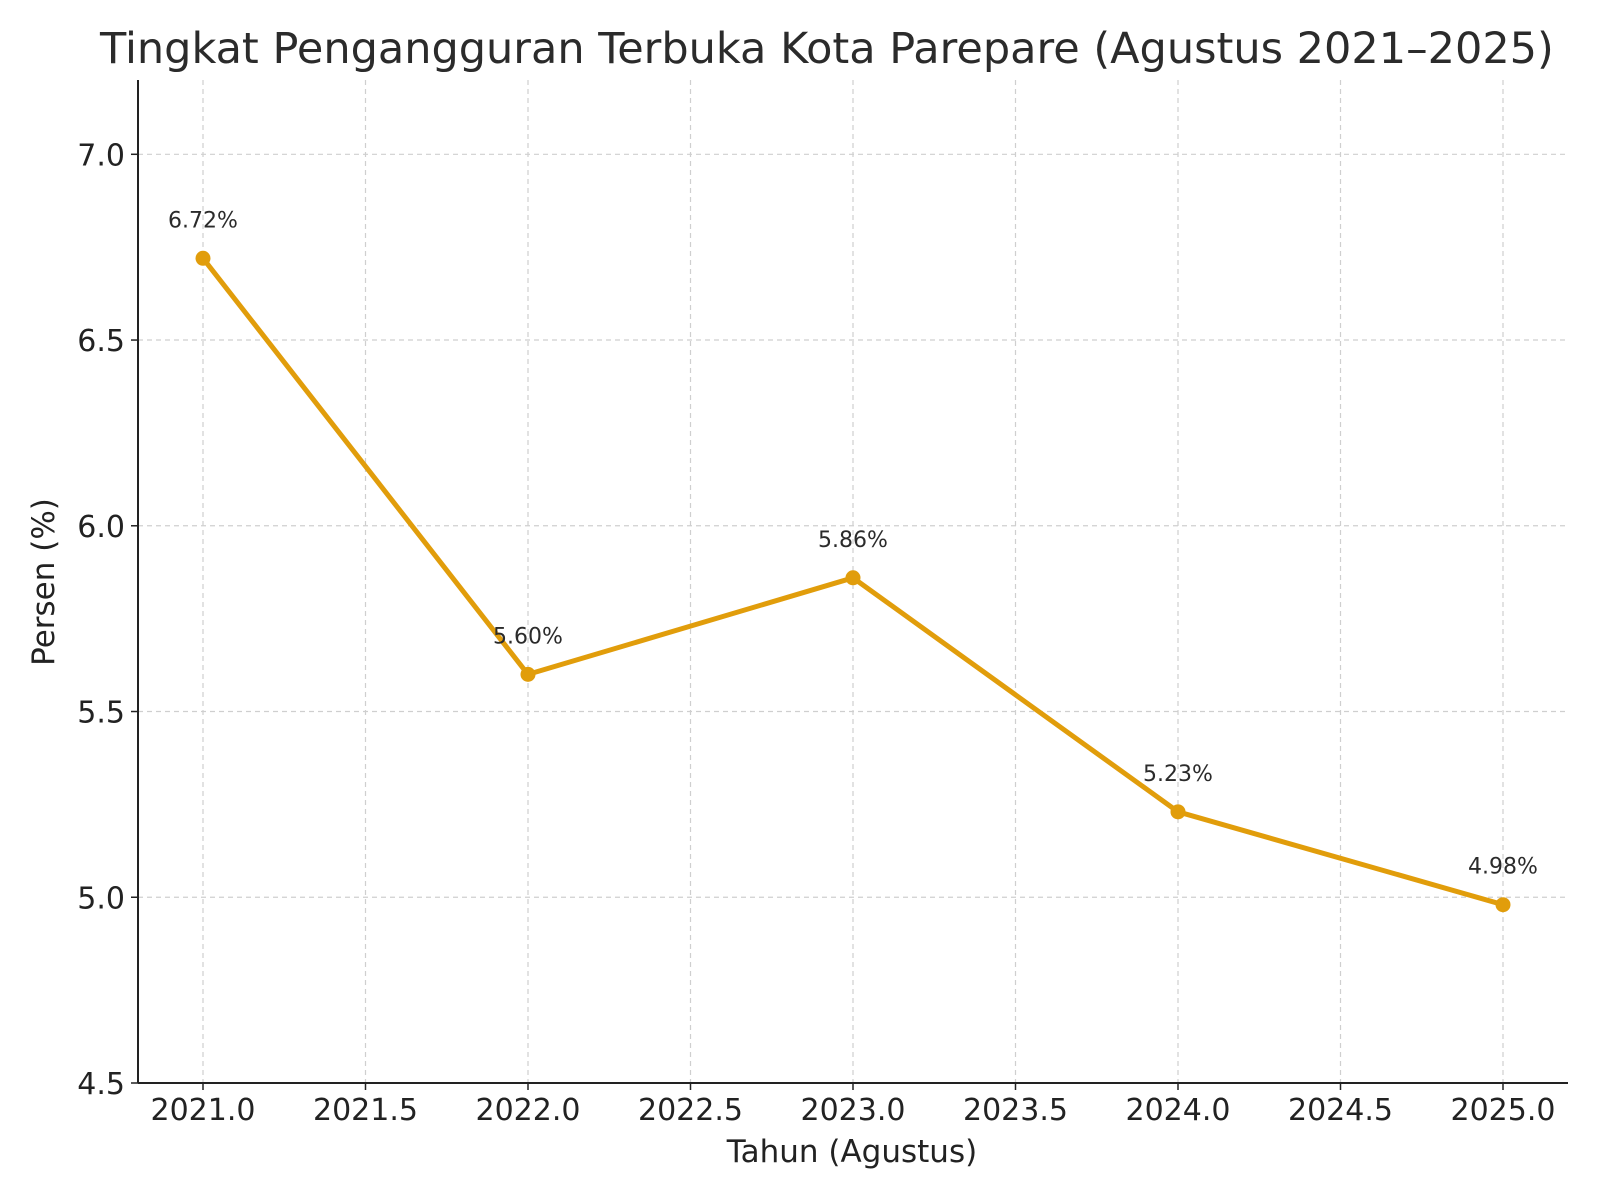 This screenshot has height=1200, width=1600. I want to click on y-axis-label: Persen (%), so click(44, 582).